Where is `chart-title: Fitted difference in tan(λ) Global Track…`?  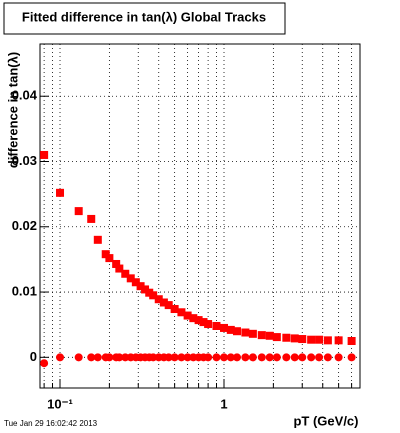
chart-title: Fitted difference in tan(λ) Global Track… is located at coordinates (144, 16).